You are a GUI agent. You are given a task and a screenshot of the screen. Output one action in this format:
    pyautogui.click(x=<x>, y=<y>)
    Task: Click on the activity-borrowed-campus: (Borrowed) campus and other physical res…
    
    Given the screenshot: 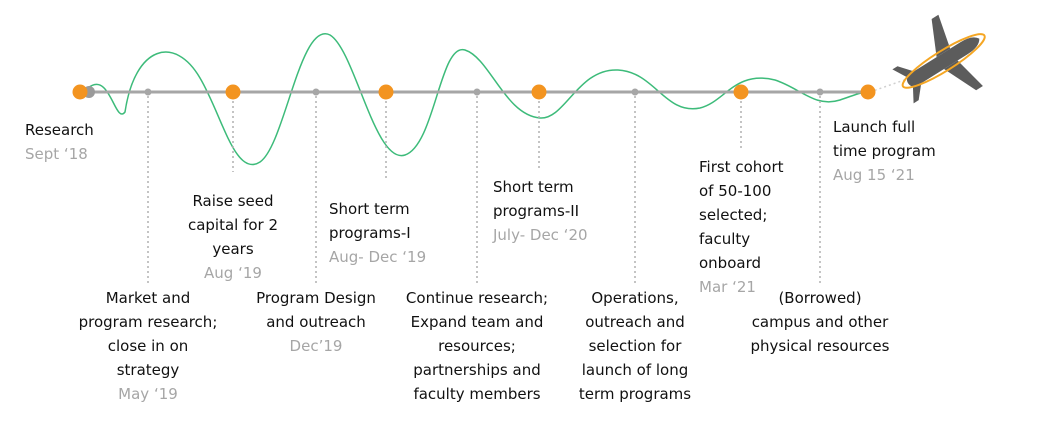 What is the action you would take?
    pyautogui.click(x=820, y=322)
    